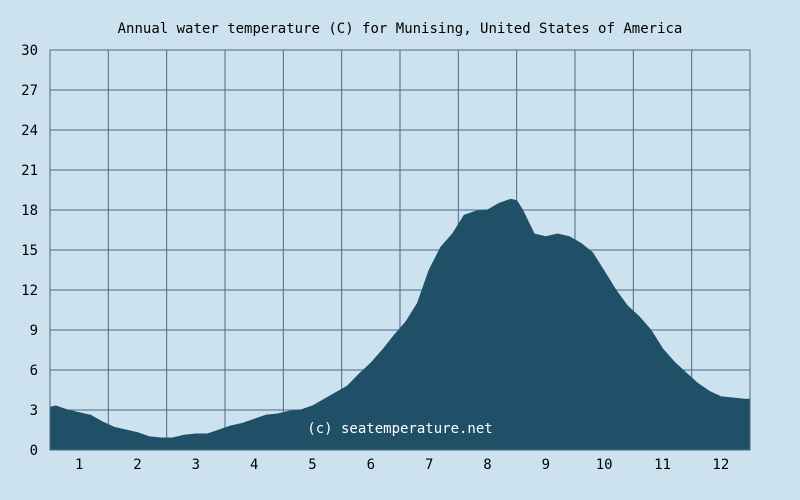 This screenshot has height=500, width=800. I want to click on x-tick-label: 8, so click(487, 465).